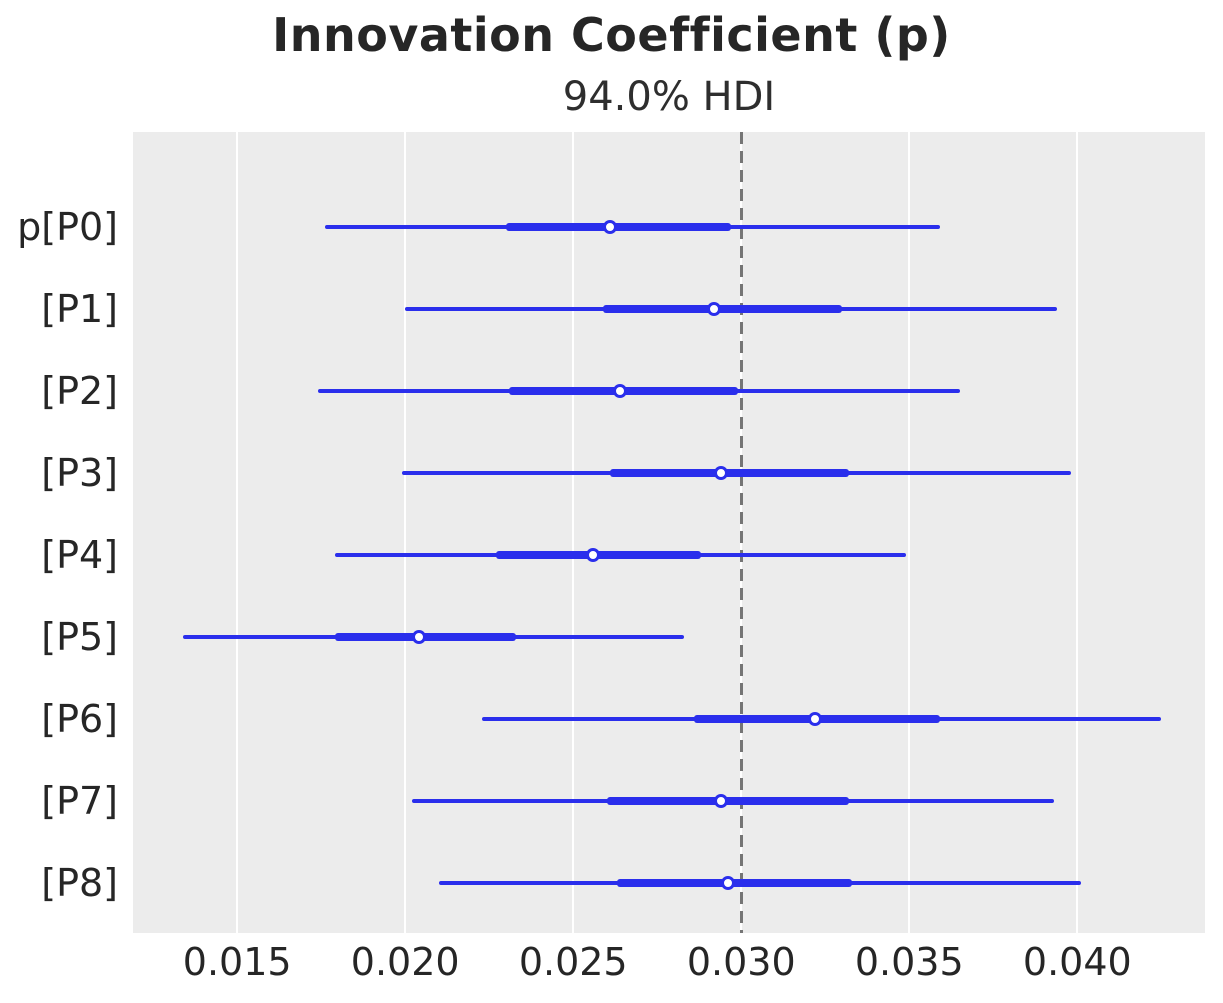 This screenshot has width=1223, height=1003. What do you see at coordinates (79, 309) in the screenshot?
I see `y-tick-label: [P1]` at bounding box center [79, 309].